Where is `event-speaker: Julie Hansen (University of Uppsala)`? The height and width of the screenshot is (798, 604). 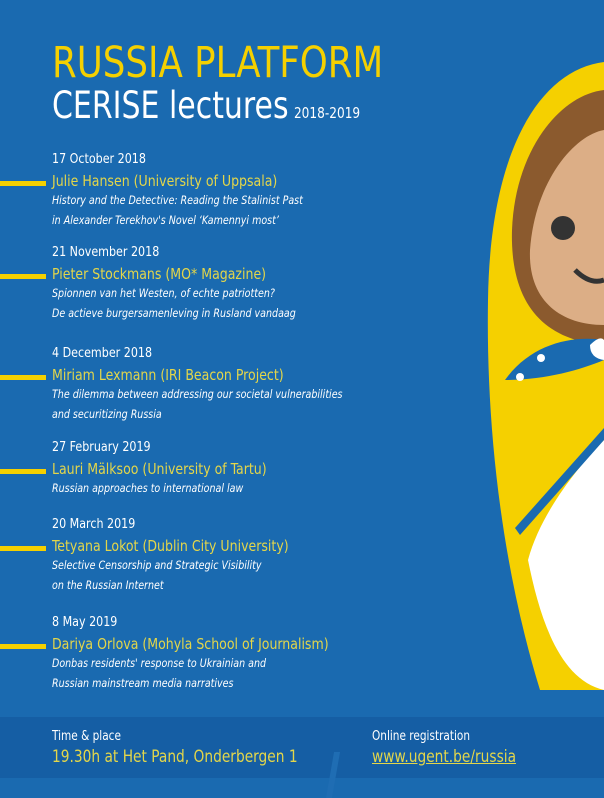 event-speaker: Julie Hansen (University of Uppsala) is located at coordinates (165, 181).